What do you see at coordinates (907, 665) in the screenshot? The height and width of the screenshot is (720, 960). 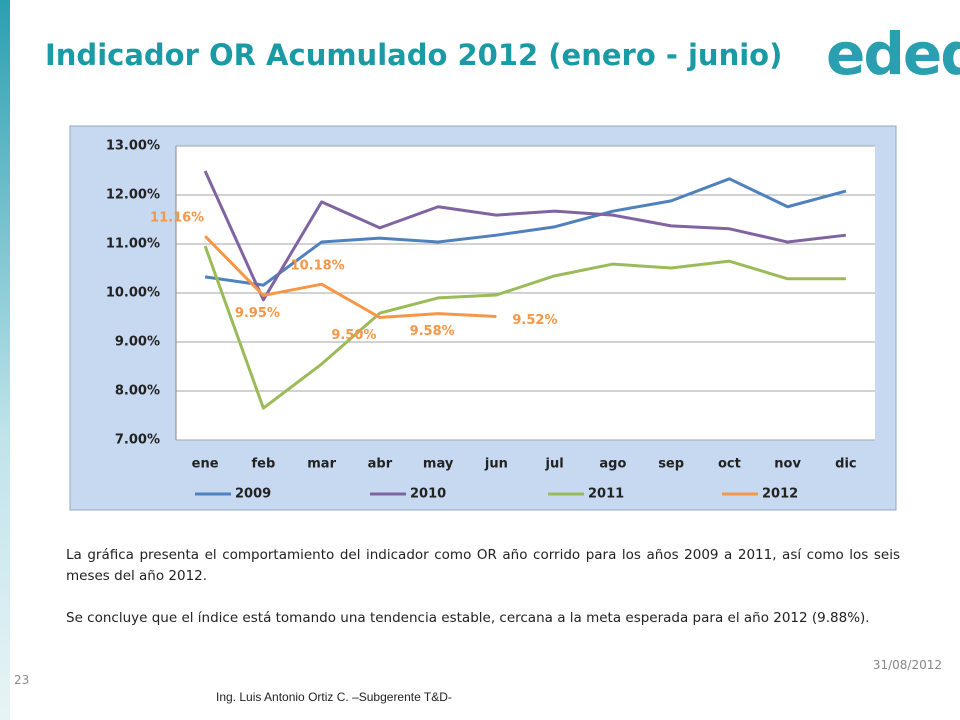 I see `date: 31/08/2012` at bounding box center [907, 665].